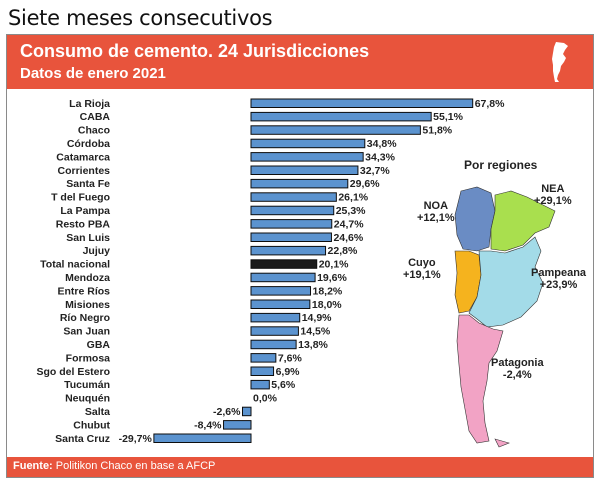 This screenshot has width=600, height=481. Describe the element at coordinates (83, 224) in the screenshot. I see `category-label: Resto PBA` at that location.